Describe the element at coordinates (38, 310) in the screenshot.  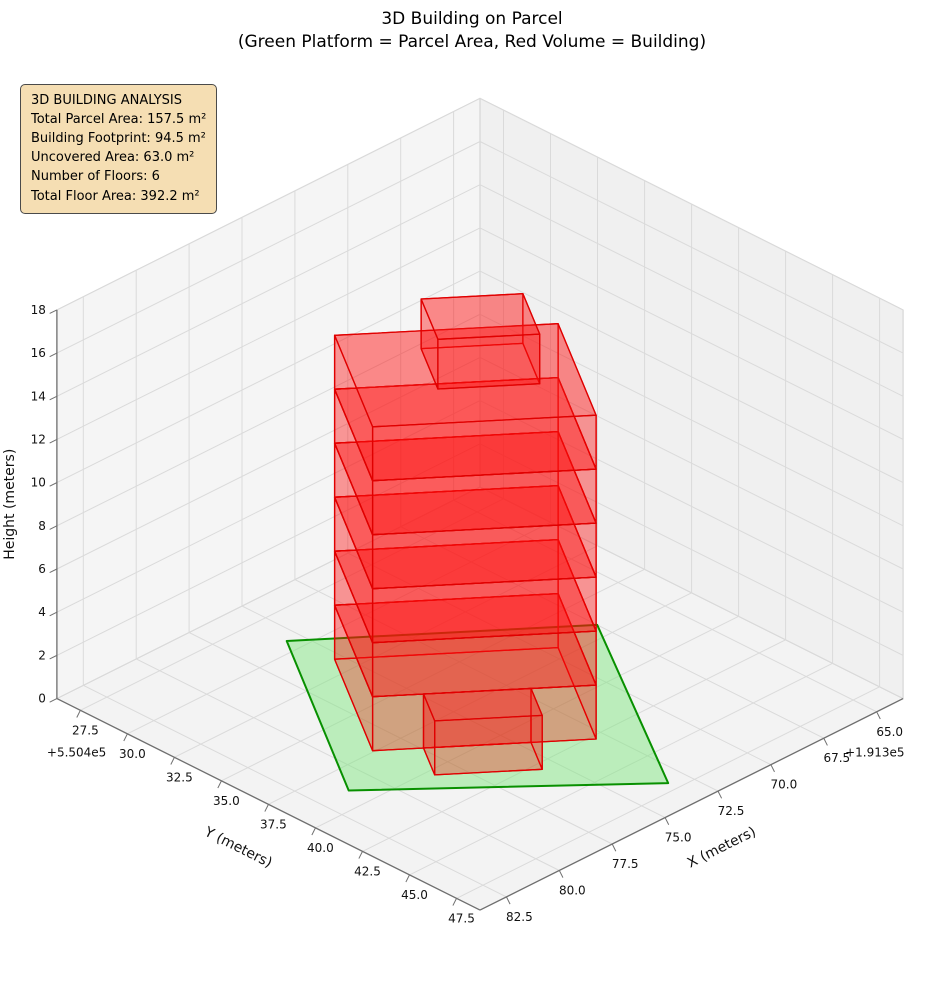
I see `z-tick-label: 18` at that location.